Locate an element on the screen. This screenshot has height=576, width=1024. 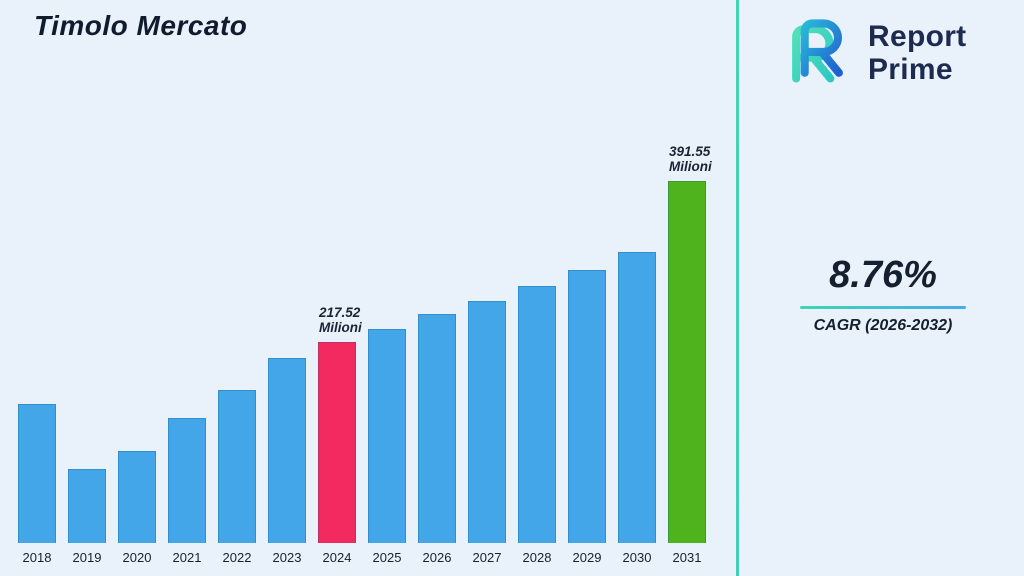
x-tick-2025: 2025 is located at coordinates (387, 557).